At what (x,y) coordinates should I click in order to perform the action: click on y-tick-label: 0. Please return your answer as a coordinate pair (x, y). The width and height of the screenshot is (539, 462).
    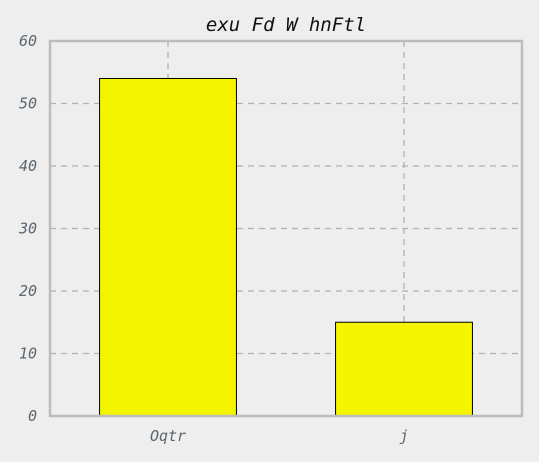
    Looking at the image, I should click on (32, 416).